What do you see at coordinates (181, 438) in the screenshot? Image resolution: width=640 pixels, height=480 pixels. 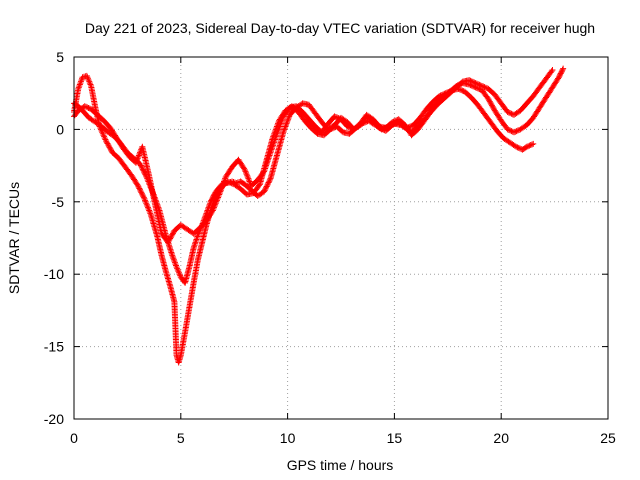 I see `x-tick-label: 5` at bounding box center [181, 438].